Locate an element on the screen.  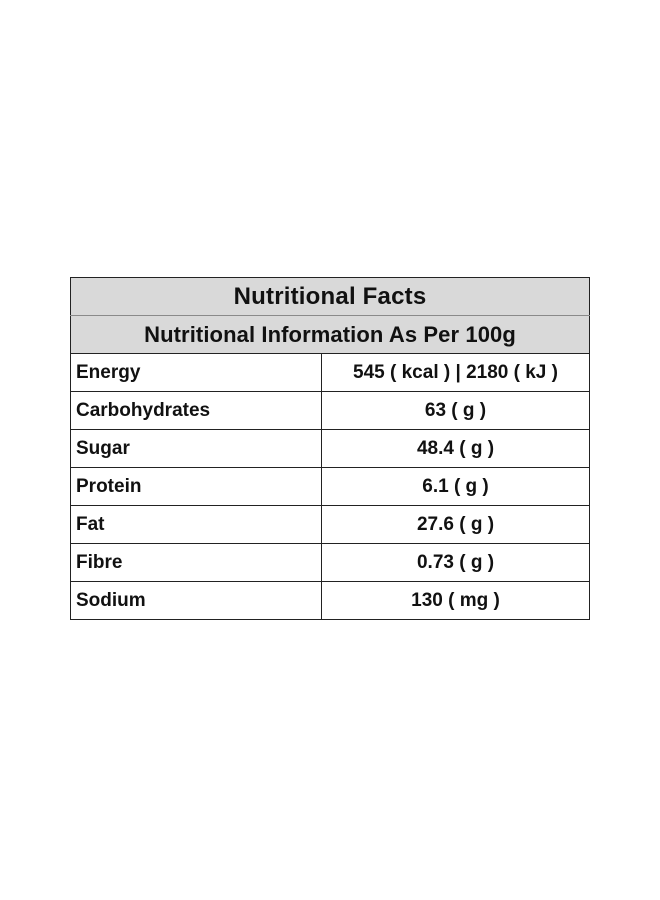
table-row-sodium: Sodium 130 ( mg ) is located at coordinates (330, 600).